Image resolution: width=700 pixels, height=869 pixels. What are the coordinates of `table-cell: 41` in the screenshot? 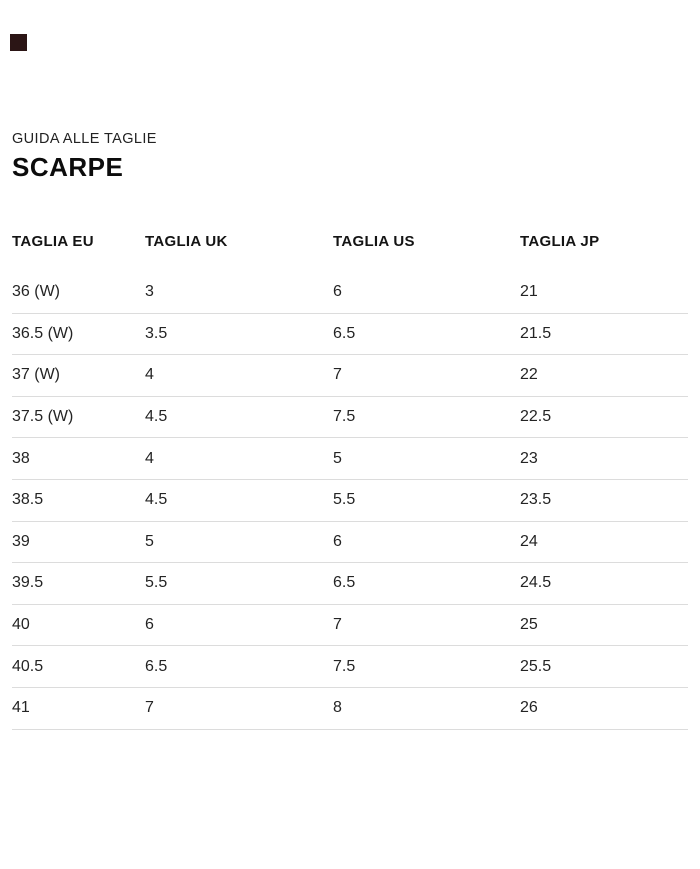 It's located at (21, 708).